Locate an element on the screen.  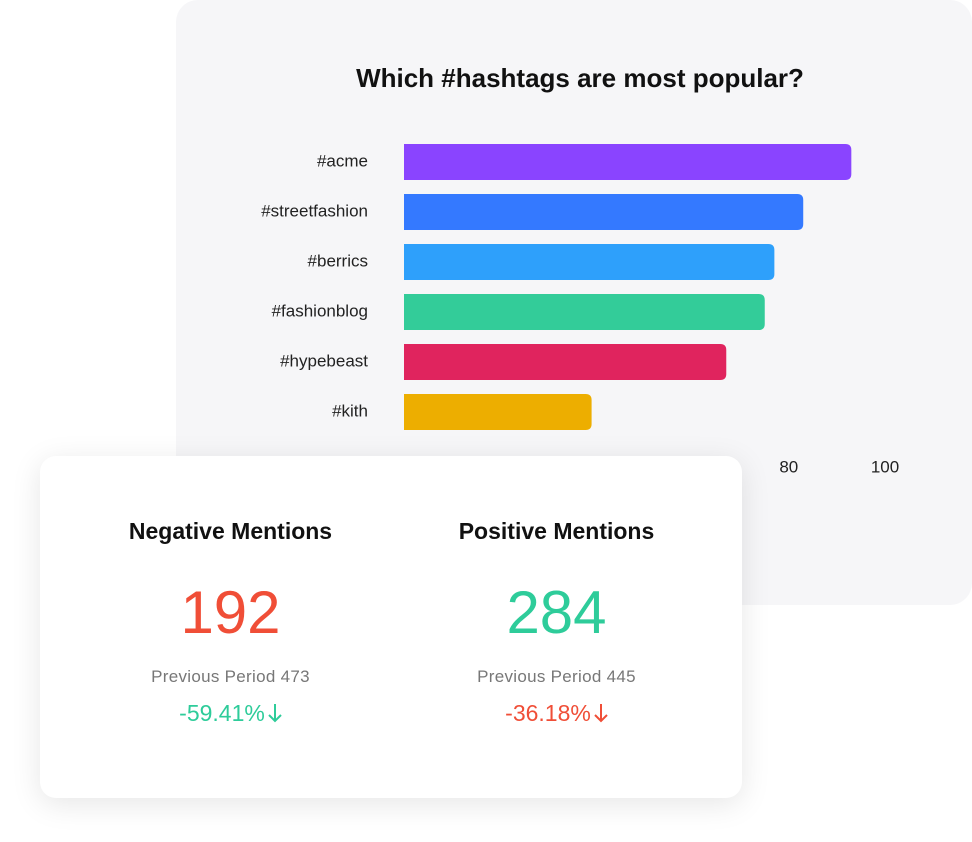
y-tick-label: #hypebeast is located at coordinates (324, 360).